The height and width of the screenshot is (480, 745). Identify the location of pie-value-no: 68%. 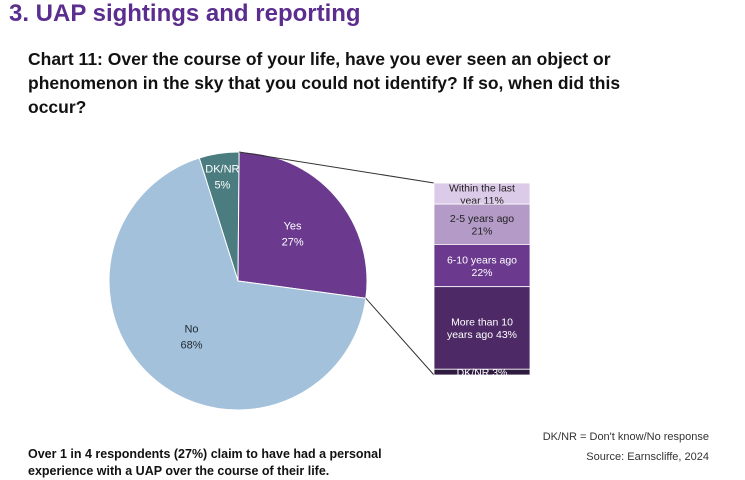
(191, 345).